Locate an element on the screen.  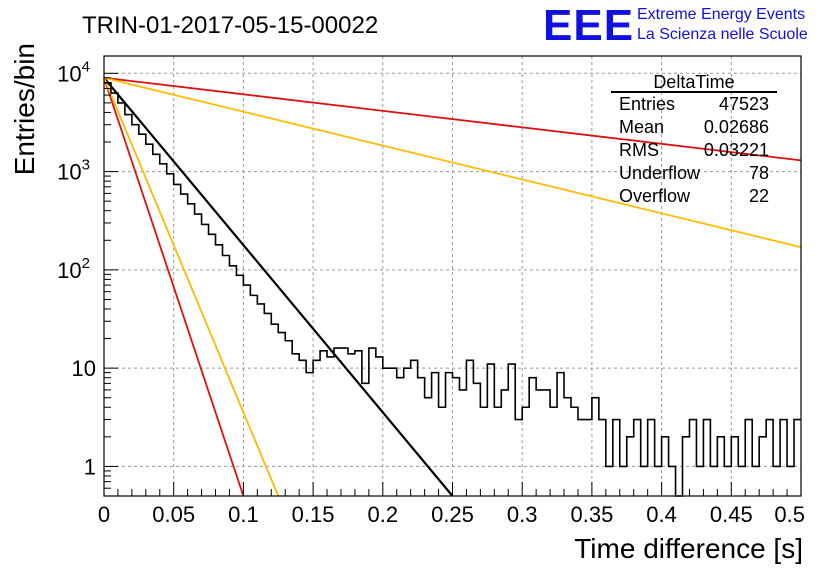
stats-value: 47523 is located at coordinates (744, 104).